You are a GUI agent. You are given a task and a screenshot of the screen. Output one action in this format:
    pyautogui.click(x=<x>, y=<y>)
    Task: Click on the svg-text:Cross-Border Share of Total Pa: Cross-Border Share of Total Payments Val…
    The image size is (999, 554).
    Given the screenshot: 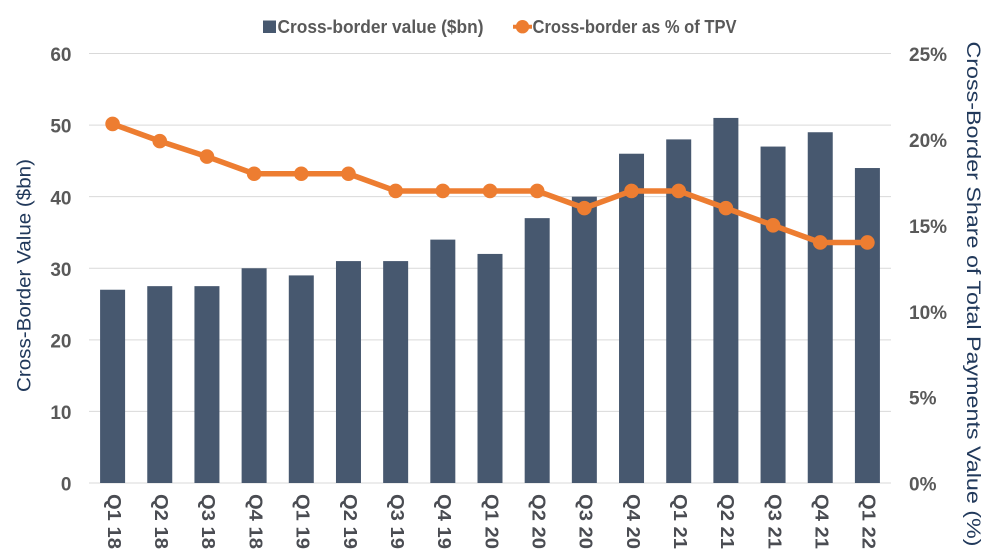 What is the action you would take?
    pyautogui.click(x=972, y=294)
    